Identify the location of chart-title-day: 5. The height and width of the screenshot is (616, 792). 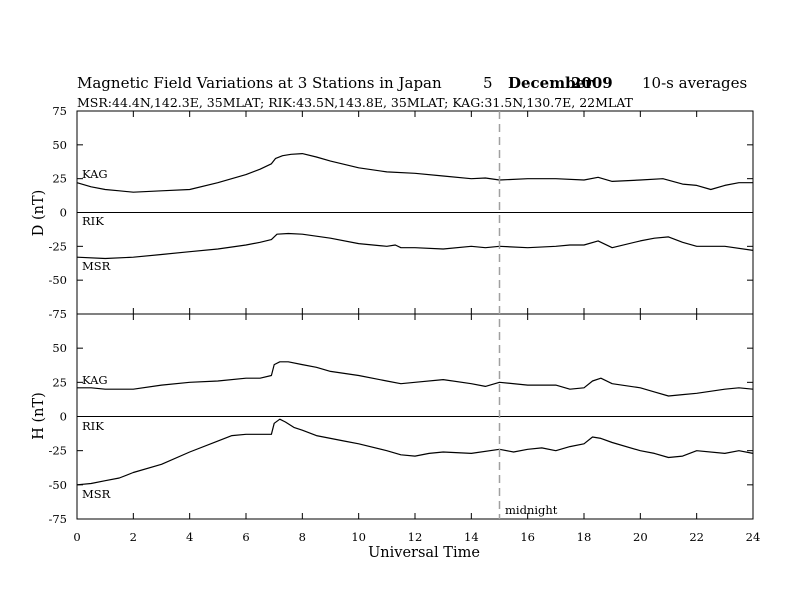
(488, 83).